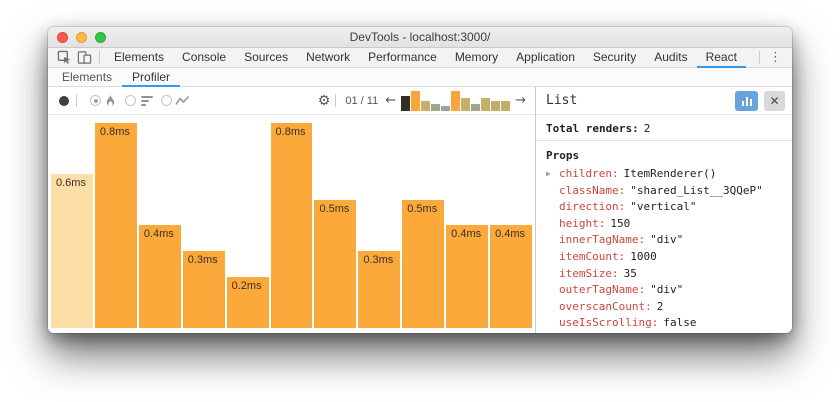 This screenshot has height=402, width=840. Describe the element at coordinates (406, 103) in the screenshot. I see `snapshot-bar-selected` at that location.